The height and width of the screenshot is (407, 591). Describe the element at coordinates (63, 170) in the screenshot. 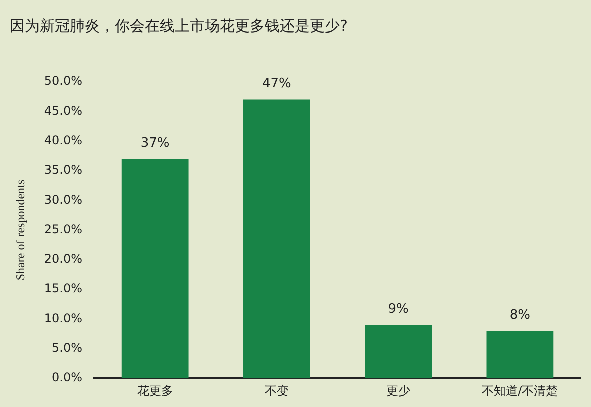

I see `y-tick-label: 35.0%` at that location.